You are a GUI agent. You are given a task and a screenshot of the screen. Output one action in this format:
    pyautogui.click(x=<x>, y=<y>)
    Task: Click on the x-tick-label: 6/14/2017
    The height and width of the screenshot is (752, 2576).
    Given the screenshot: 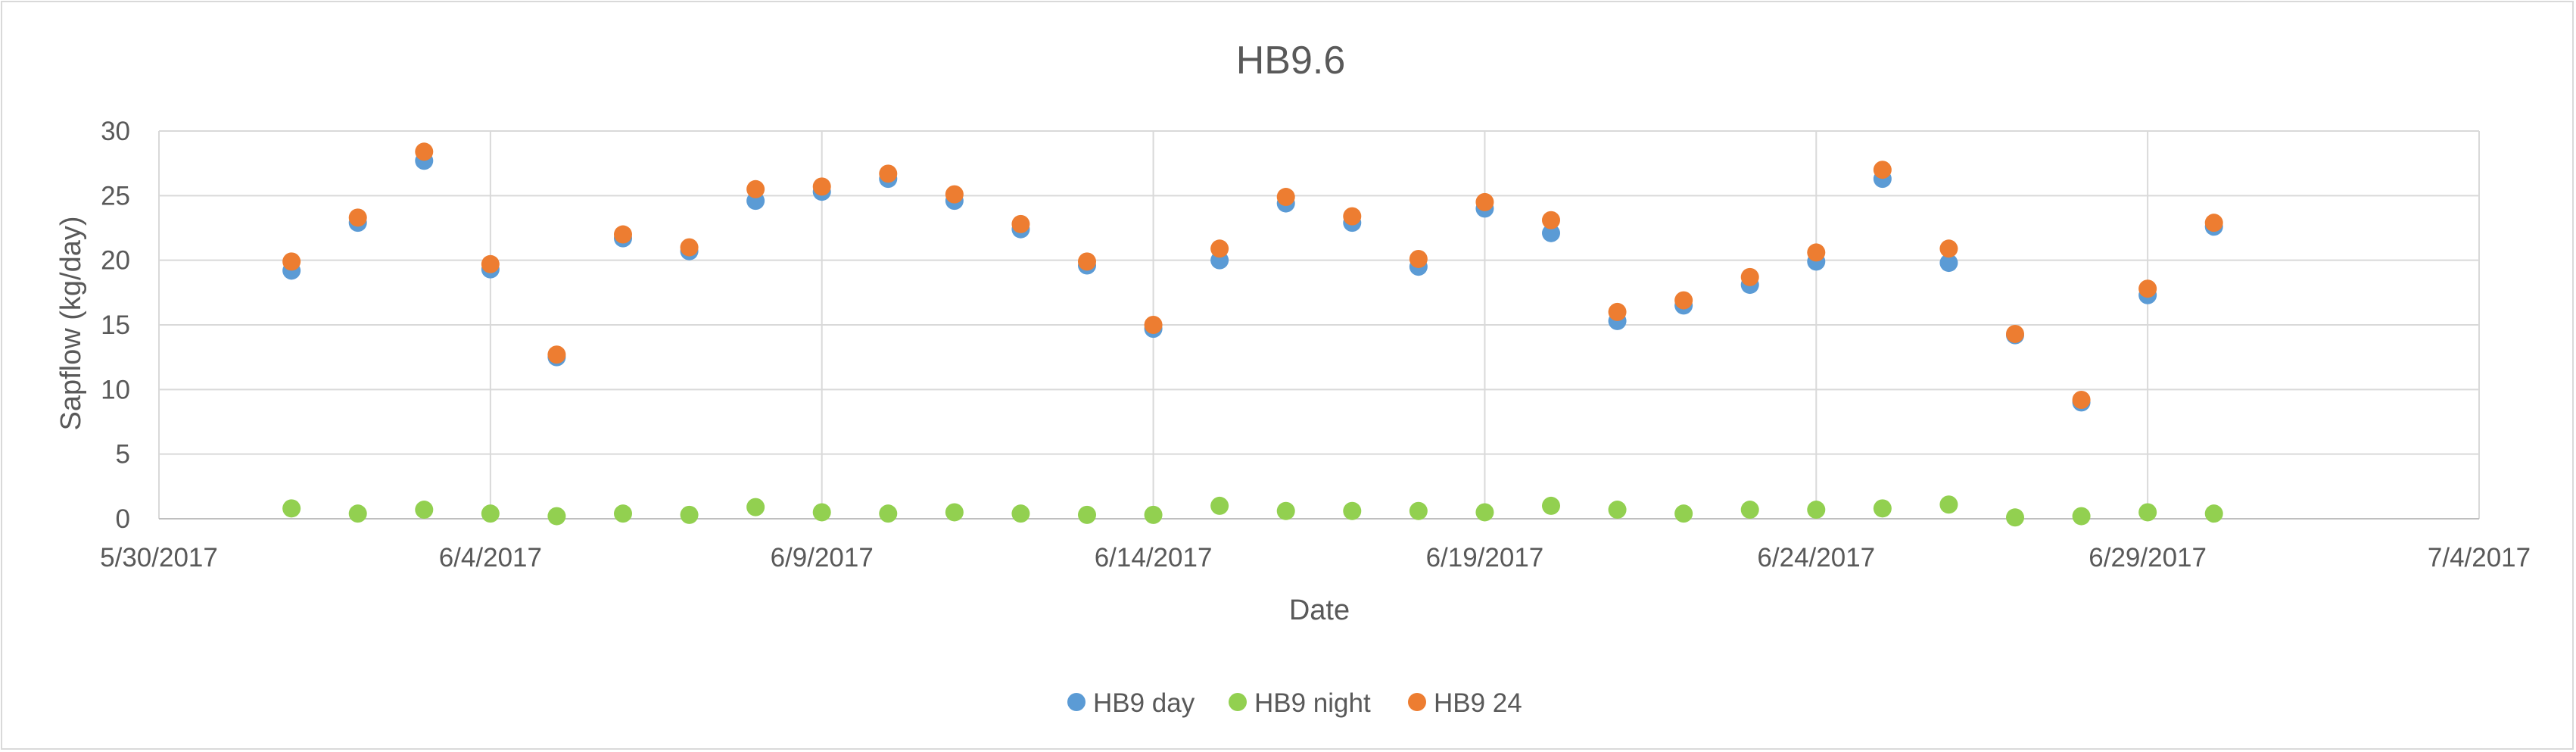 What is the action you would take?
    pyautogui.click(x=1154, y=558)
    